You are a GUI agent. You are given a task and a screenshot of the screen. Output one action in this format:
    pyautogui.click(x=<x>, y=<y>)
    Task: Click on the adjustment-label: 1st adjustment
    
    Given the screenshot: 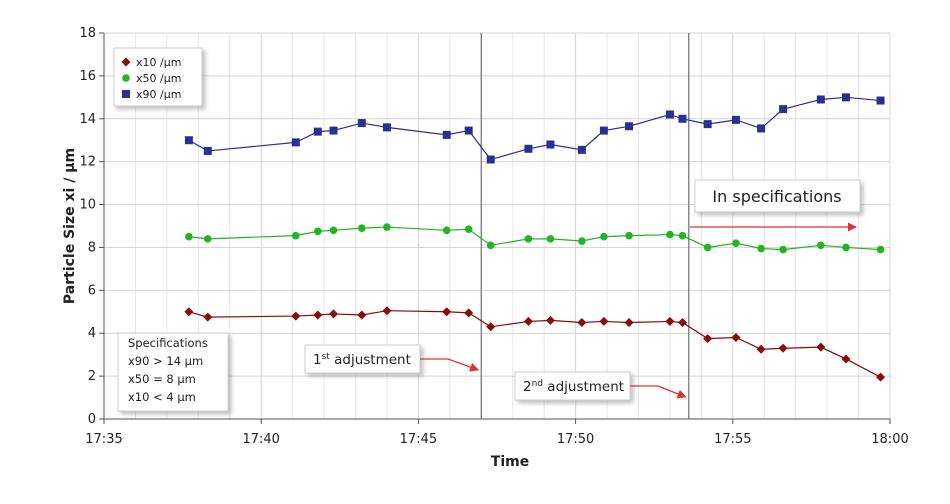 What is the action you would take?
    pyautogui.click(x=362, y=360)
    